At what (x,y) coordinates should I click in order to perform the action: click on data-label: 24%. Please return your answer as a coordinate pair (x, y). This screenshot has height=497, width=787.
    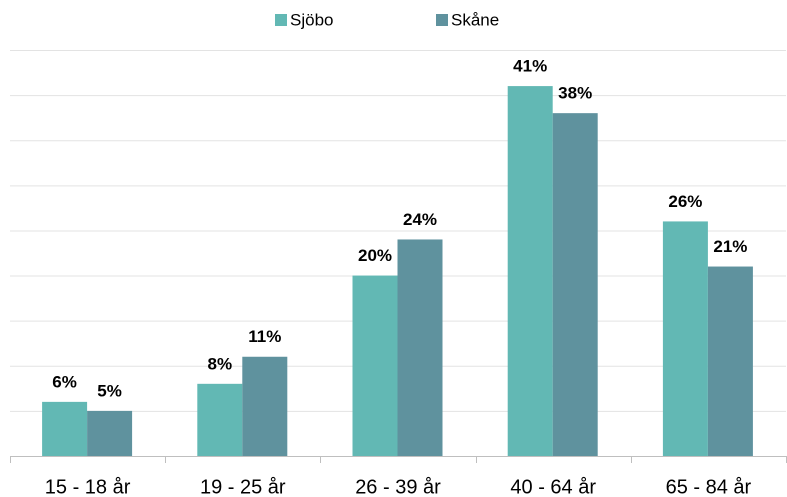
    Looking at the image, I should click on (420, 219).